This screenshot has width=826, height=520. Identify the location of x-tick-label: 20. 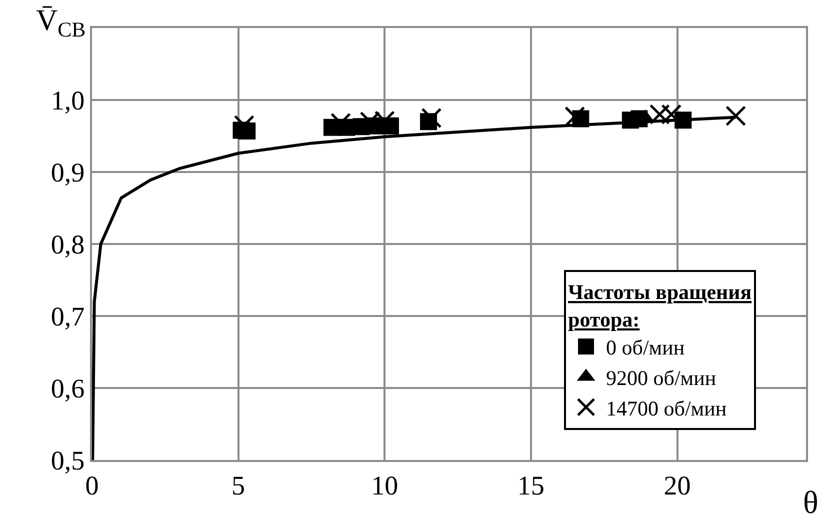
(677, 485).